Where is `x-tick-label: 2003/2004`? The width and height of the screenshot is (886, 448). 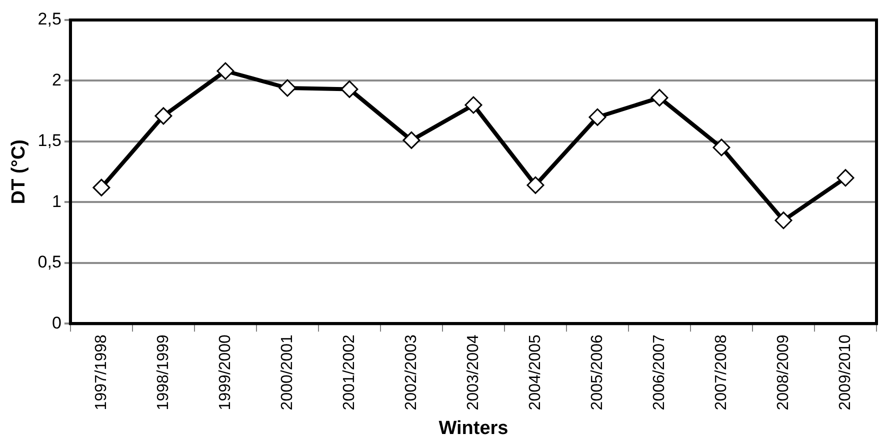 x-tick-label: 2003/2004 is located at coordinates (473, 372).